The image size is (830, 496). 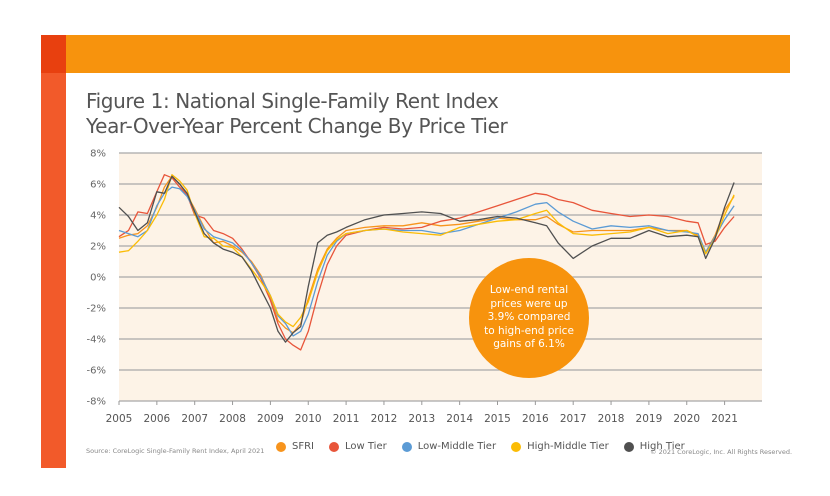 I want to click on y-tick-label: 6%, so click(x=98, y=185).